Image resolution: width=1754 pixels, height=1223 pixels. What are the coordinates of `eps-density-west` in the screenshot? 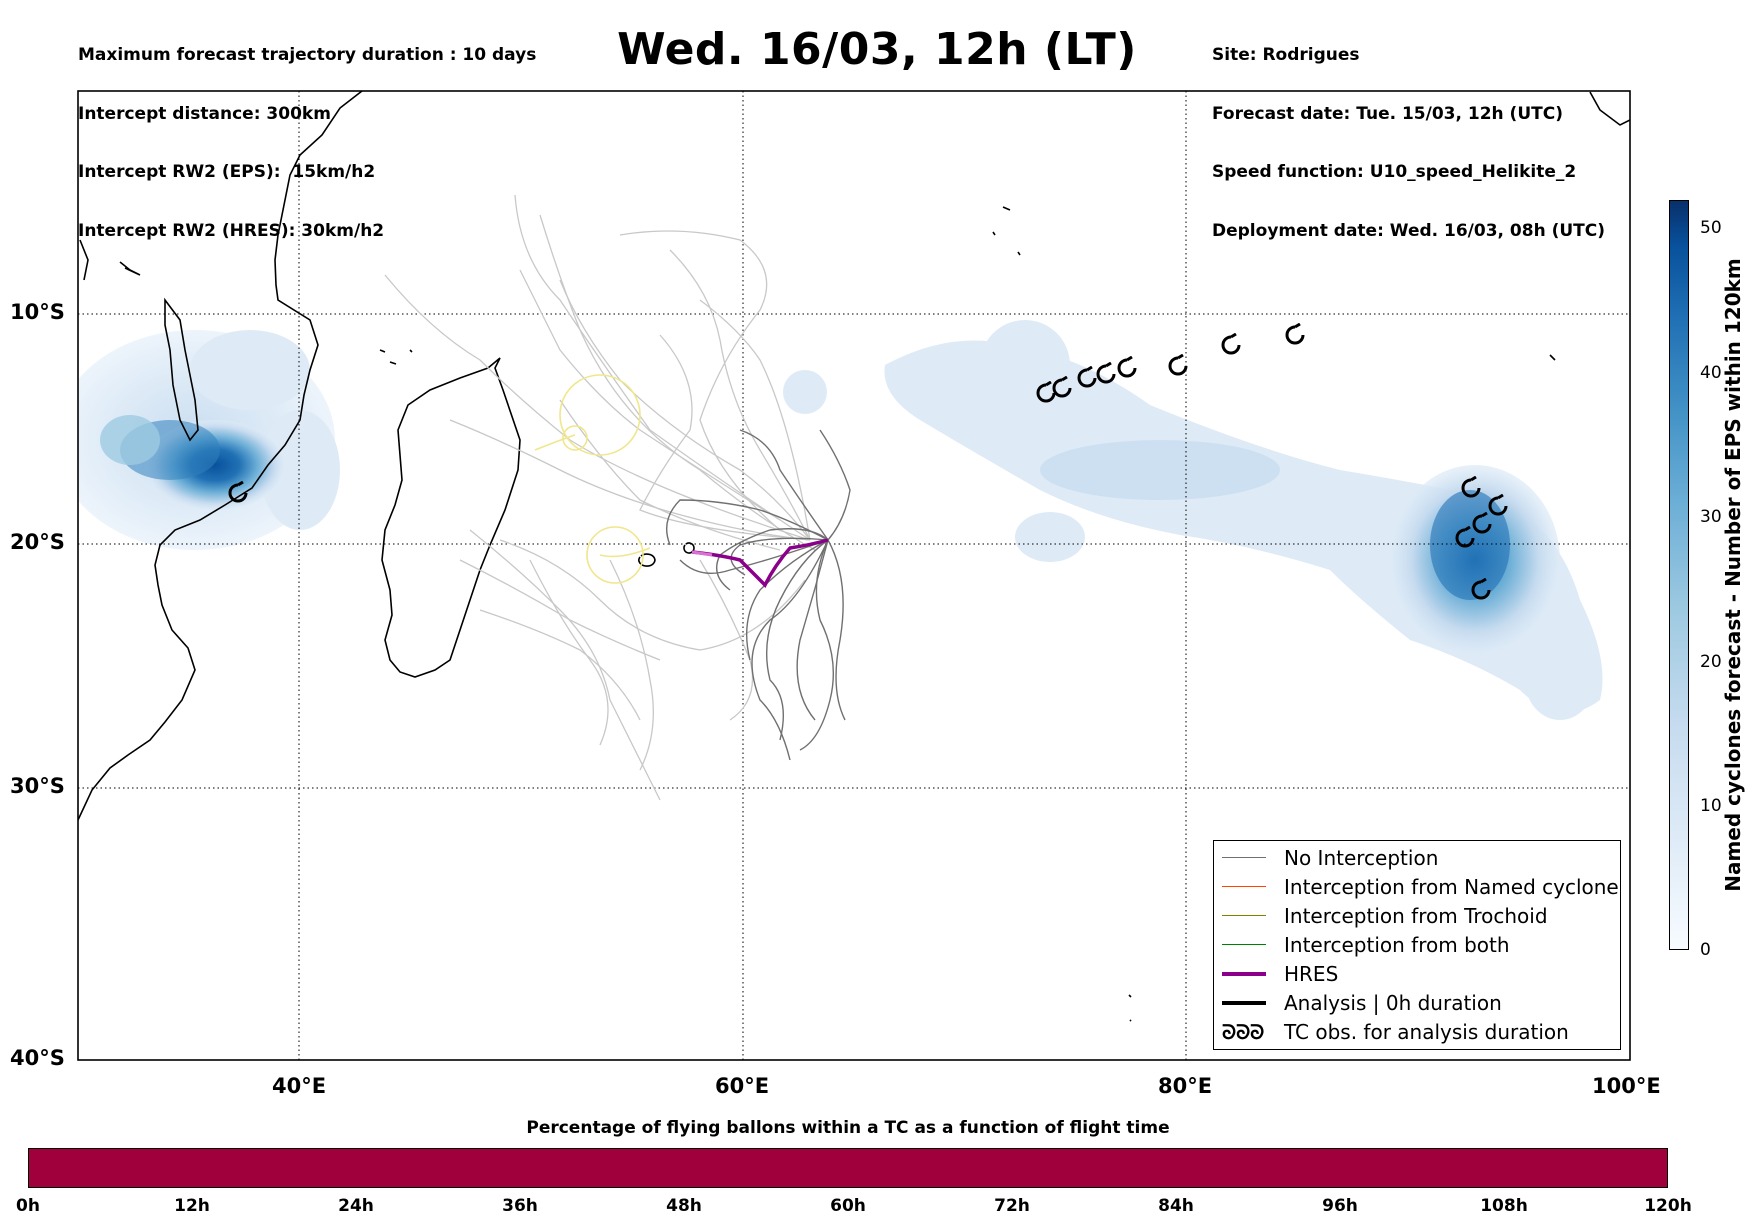 It's located at (209, 440).